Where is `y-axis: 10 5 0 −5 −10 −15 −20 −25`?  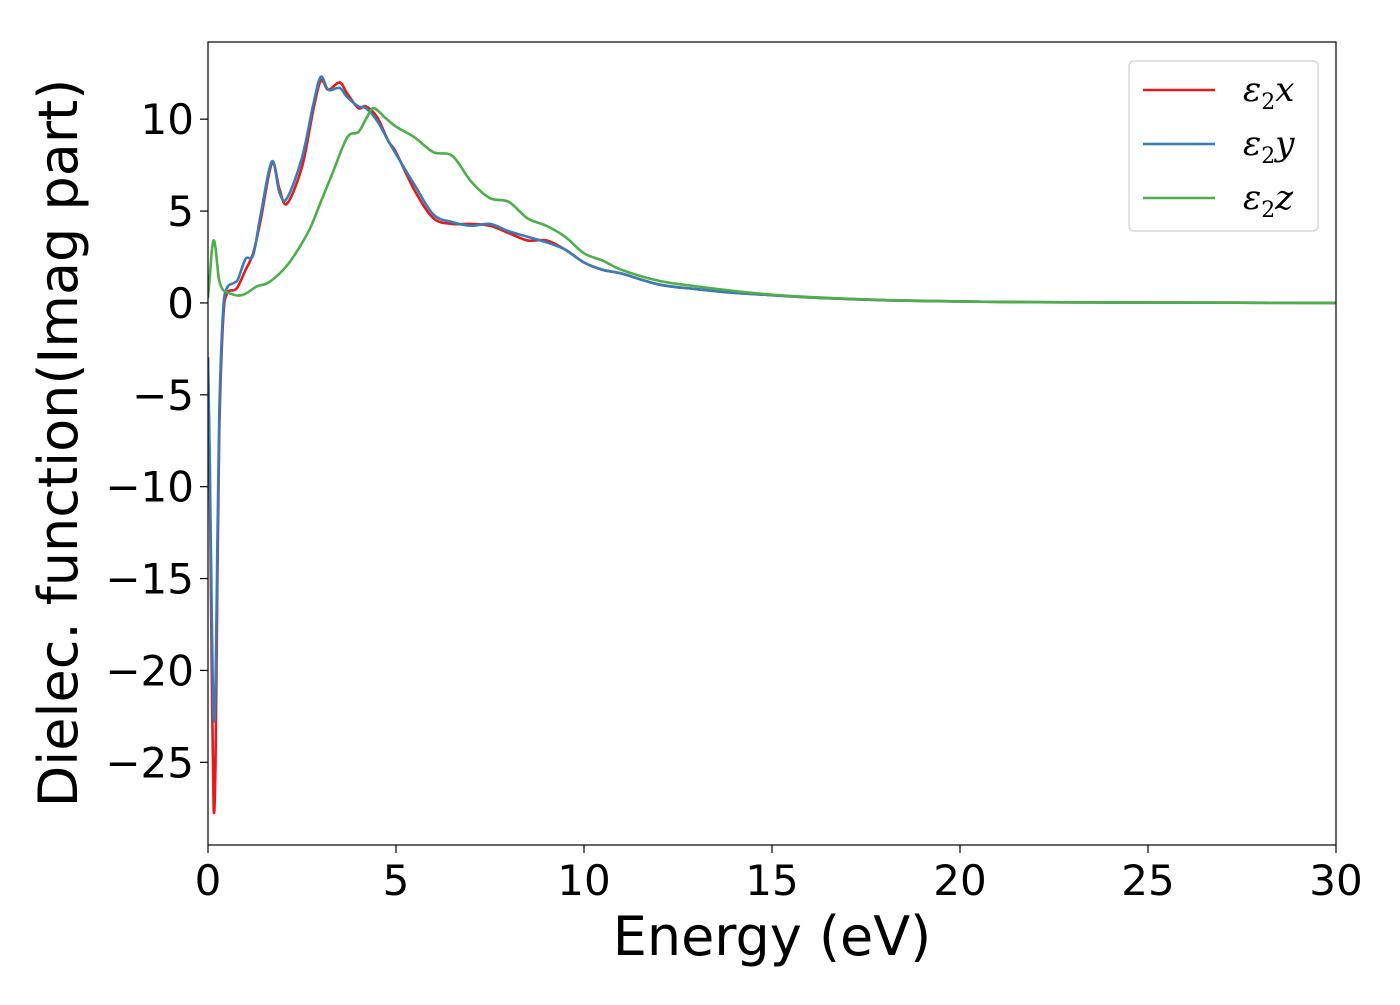 y-axis: 10 5 0 −5 −10 −15 −20 −25 is located at coordinates (156, 441).